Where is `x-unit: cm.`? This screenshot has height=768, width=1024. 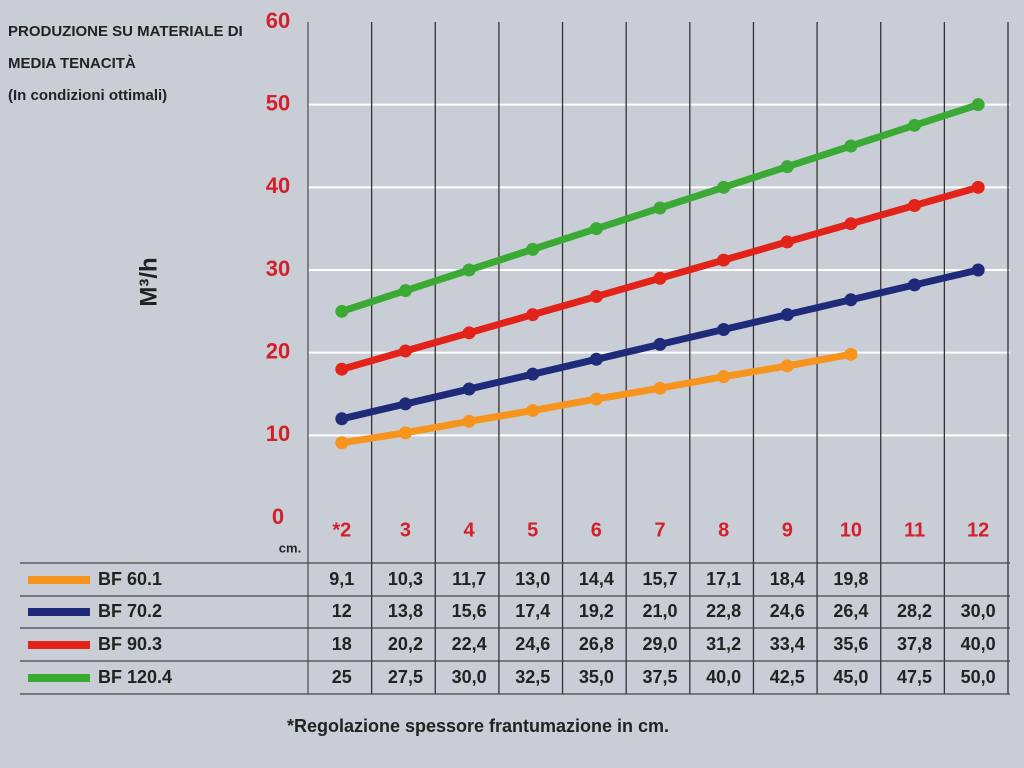
x-unit: cm. is located at coordinates (290, 547).